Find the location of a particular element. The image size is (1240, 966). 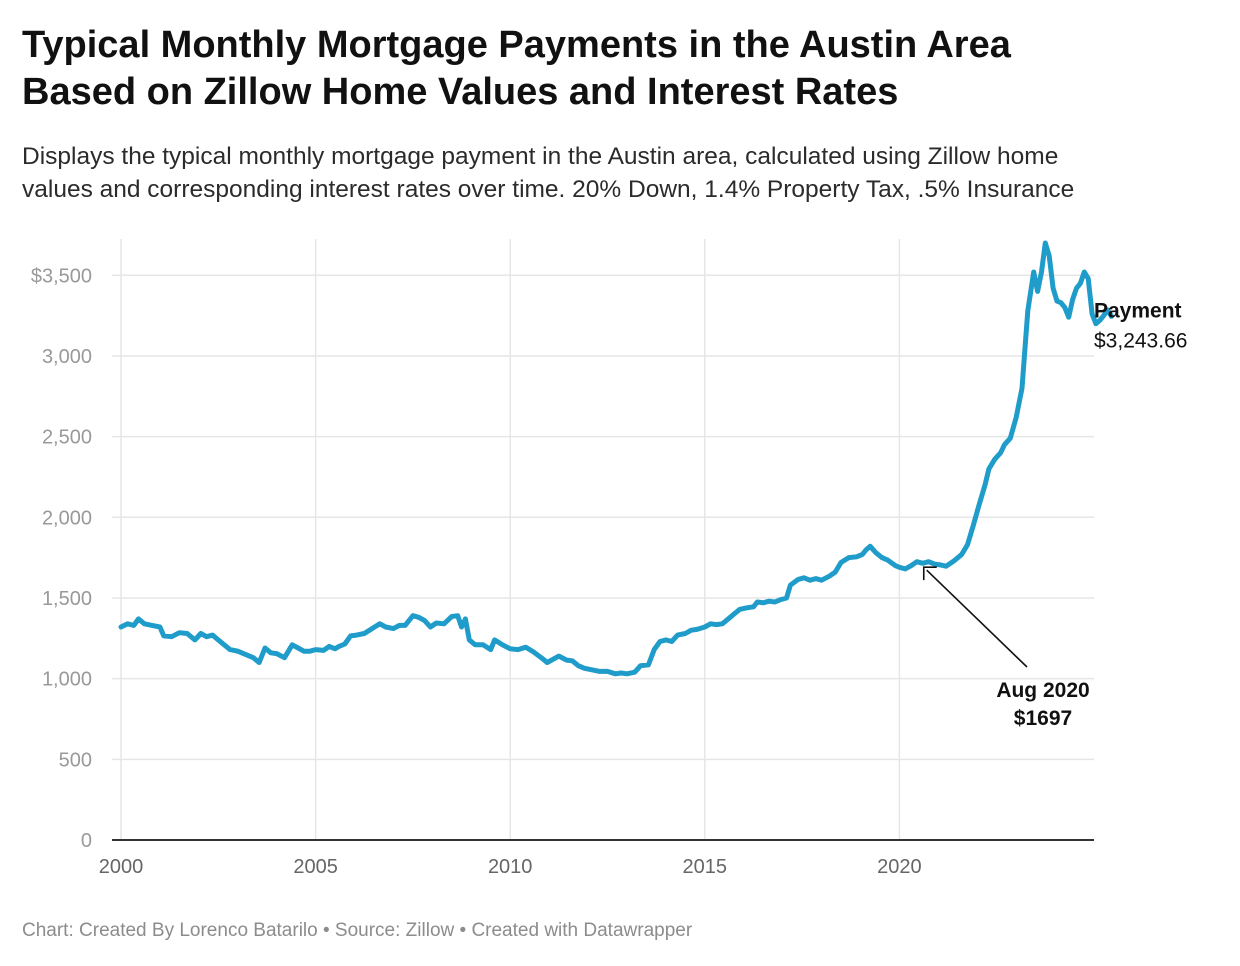

annotation-label-value: $1697 is located at coordinates (1043, 718).